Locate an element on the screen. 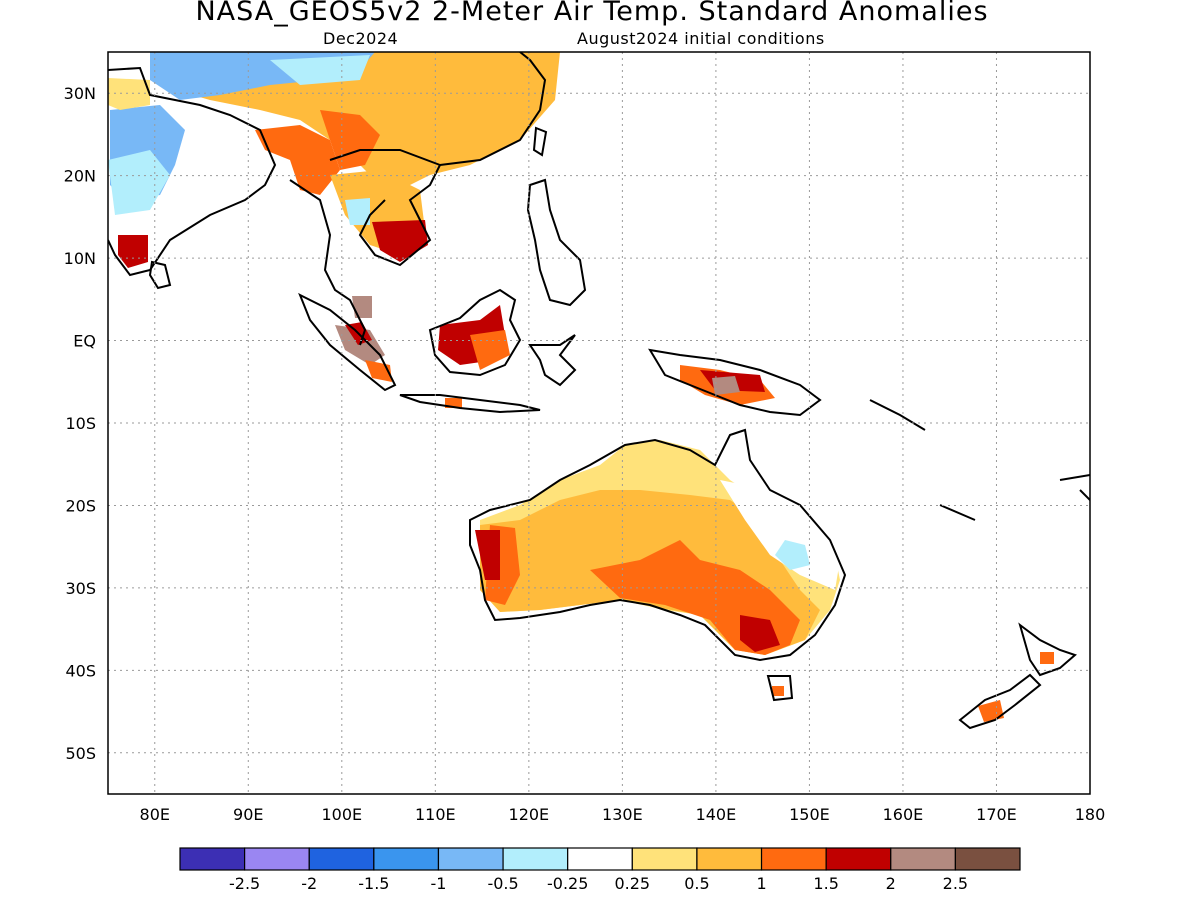 The image size is (1200, 900). coast-sumatra is located at coordinates (347, 342).